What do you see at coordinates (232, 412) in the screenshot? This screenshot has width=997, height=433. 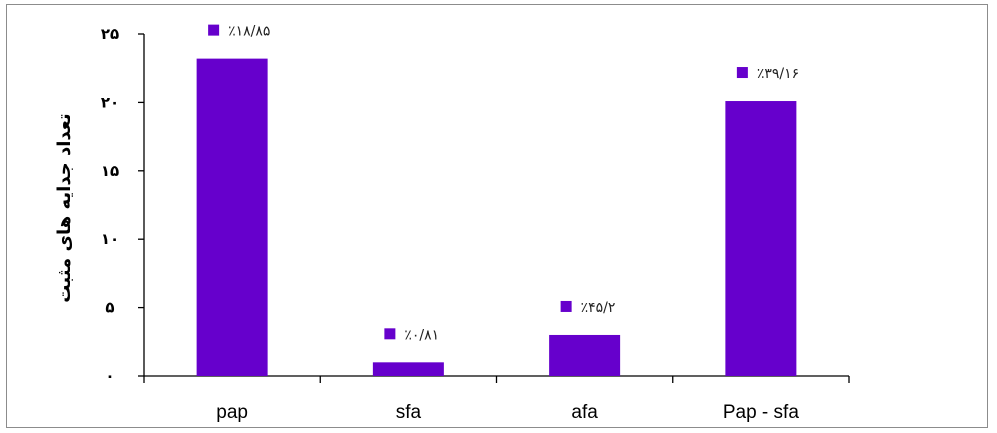 I see `x-tick-label: pap` at bounding box center [232, 412].